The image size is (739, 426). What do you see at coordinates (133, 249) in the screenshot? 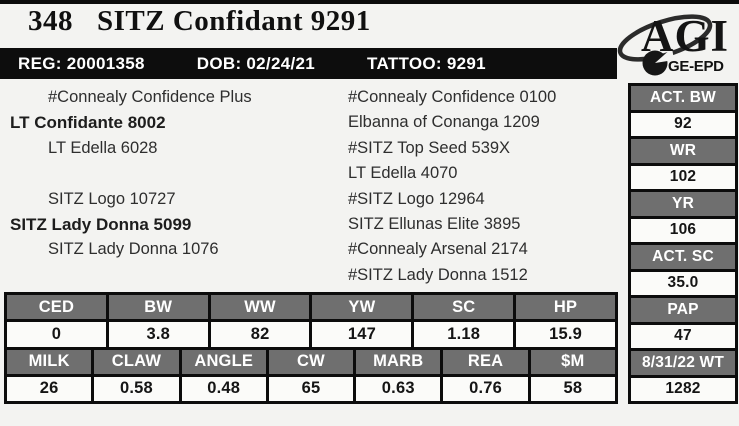
I see `dam-granddam: SITZ Lady Donna 1076` at bounding box center [133, 249].